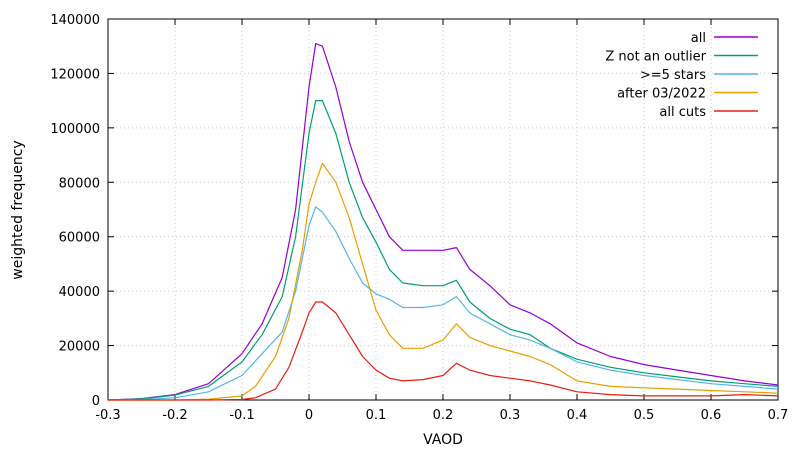 This screenshot has width=806, height=455. Describe the element at coordinates (577, 415) in the screenshot. I see `x-tick-label: 0.4` at that location.